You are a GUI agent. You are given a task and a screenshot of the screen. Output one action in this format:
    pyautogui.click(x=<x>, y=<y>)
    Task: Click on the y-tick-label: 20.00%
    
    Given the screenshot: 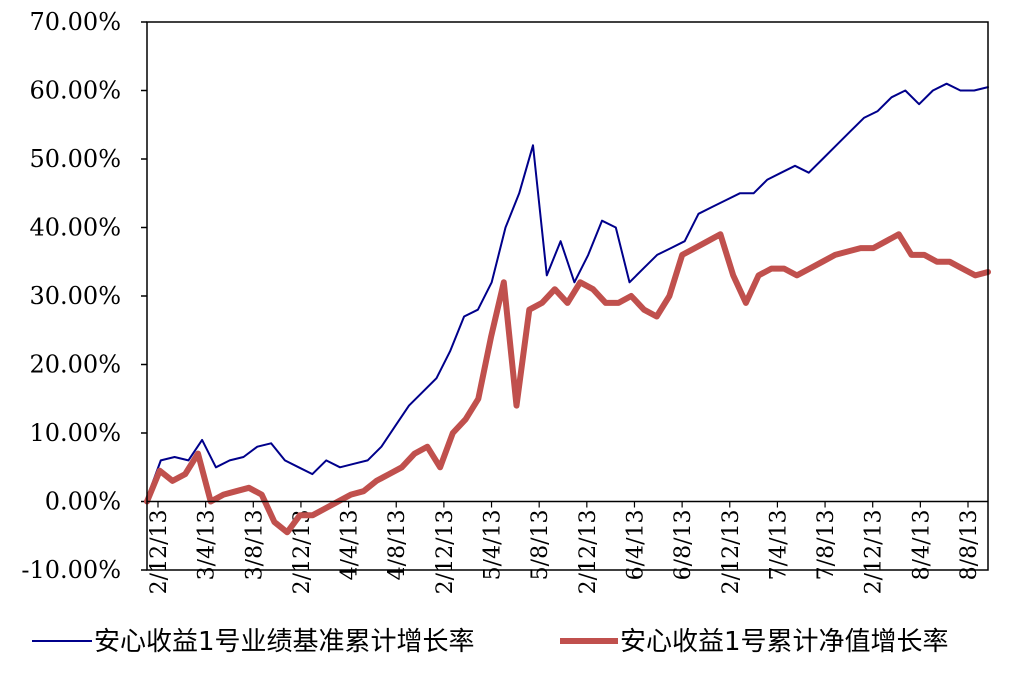 What is the action you would take?
    pyautogui.click(x=75, y=365)
    